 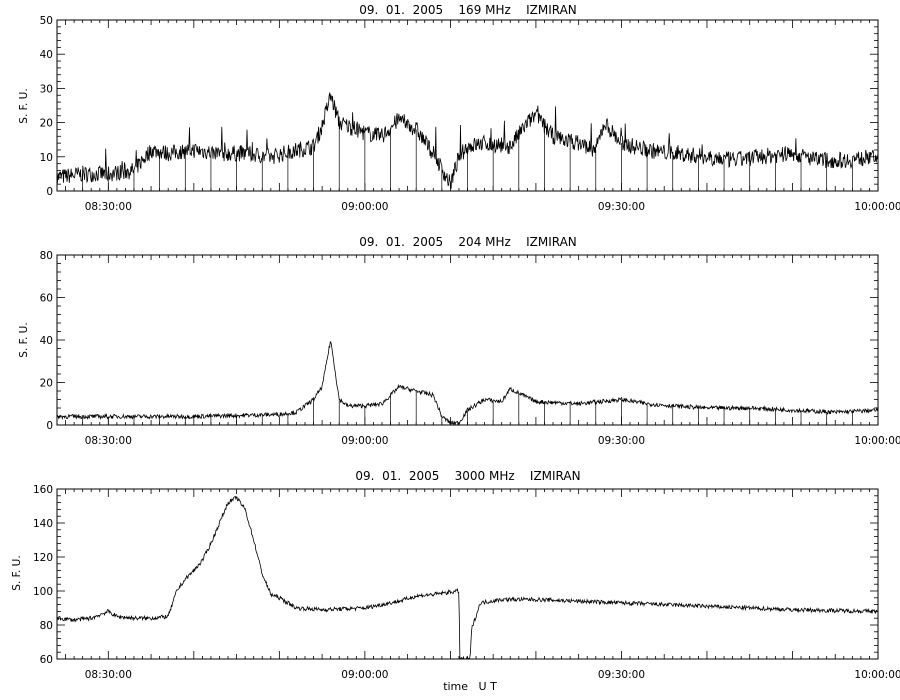 What do you see at coordinates (43, 592) in the screenshot?
I see `y-tick-label: 100` at bounding box center [43, 592].